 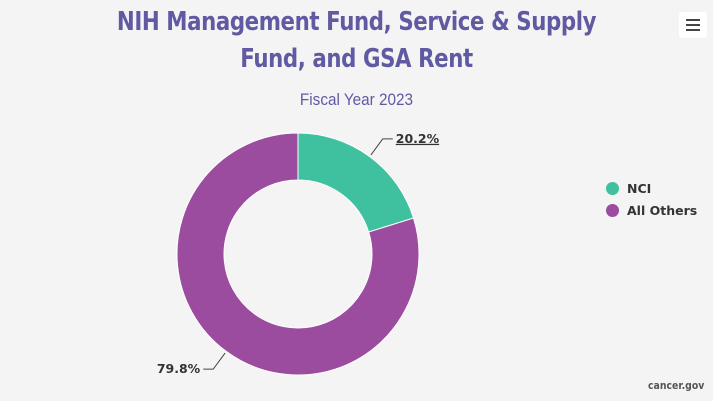 I want to click on legend-item-all-others: All Others, so click(x=651, y=210).